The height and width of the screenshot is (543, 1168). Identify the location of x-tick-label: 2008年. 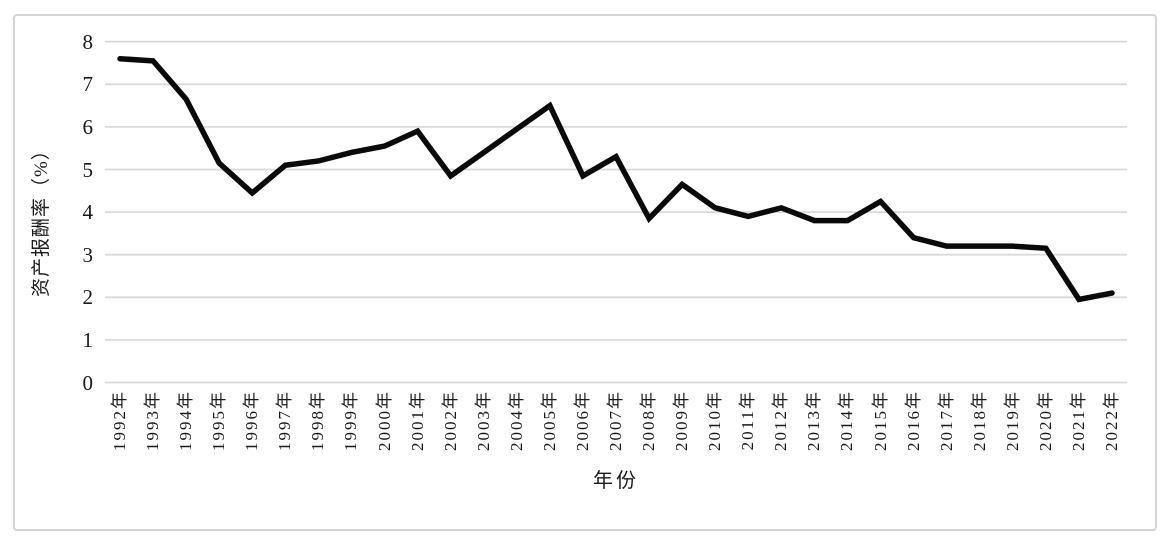
(649, 420).